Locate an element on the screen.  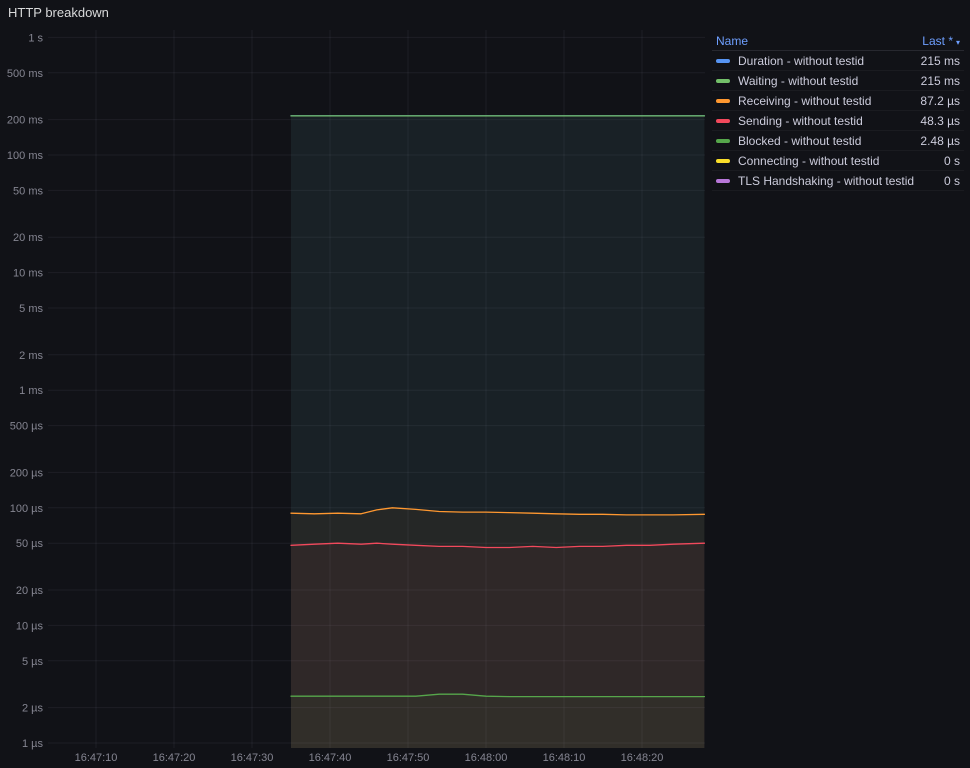
svg-text: 16:47:20 is located at coordinates (174, 758).